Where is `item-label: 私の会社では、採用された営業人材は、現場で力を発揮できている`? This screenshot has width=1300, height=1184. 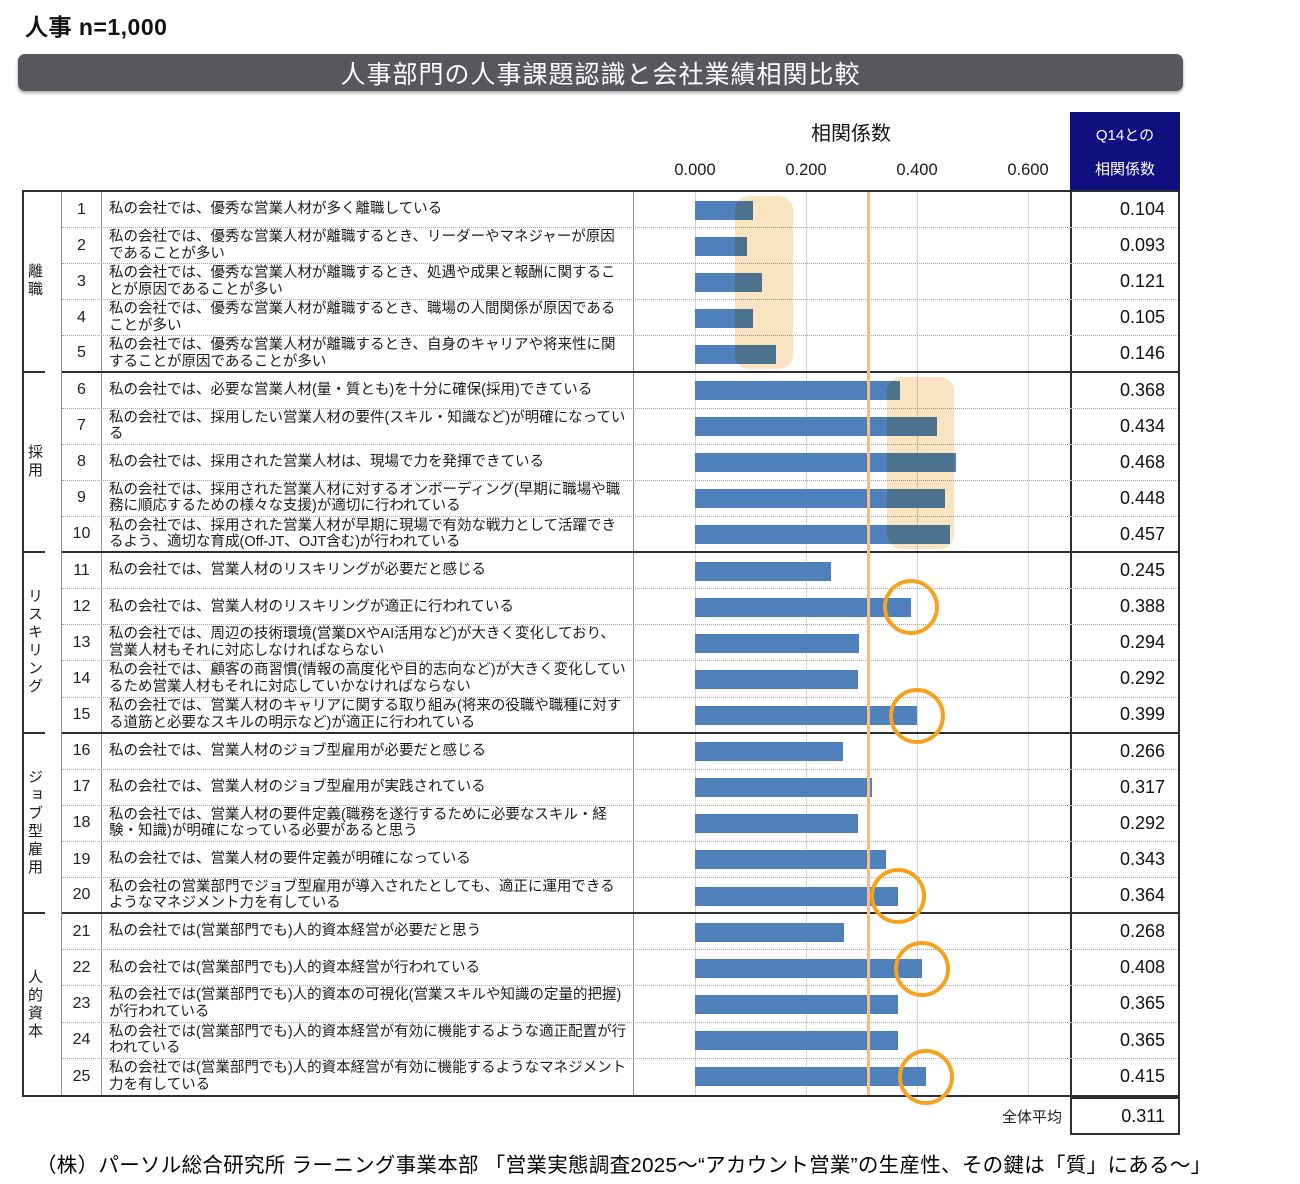 item-label: 私の会社では、採用された営業人材は、現場で力を発揮できている is located at coordinates (368, 462).